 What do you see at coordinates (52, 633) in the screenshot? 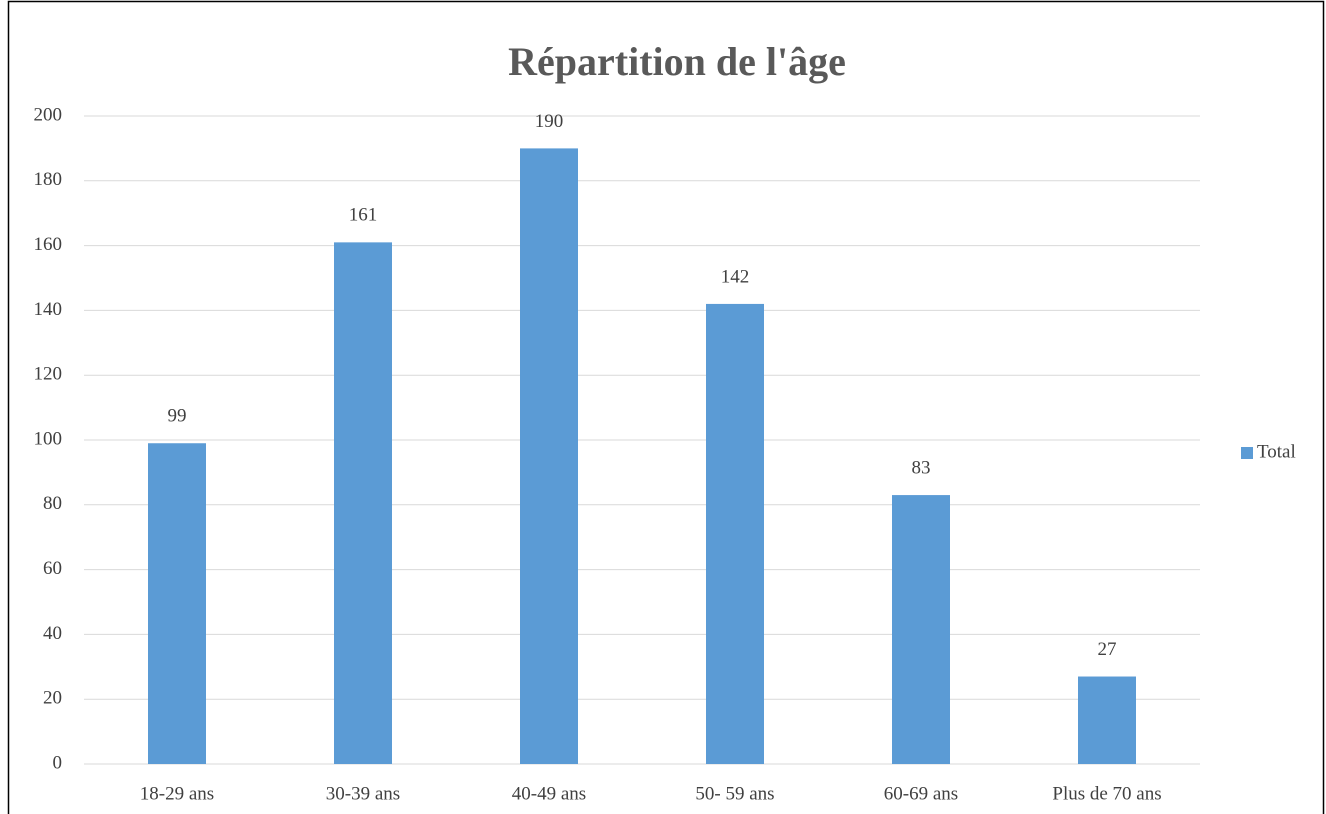
I see `y-tick-label: 40` at bounding box center [52, 633].